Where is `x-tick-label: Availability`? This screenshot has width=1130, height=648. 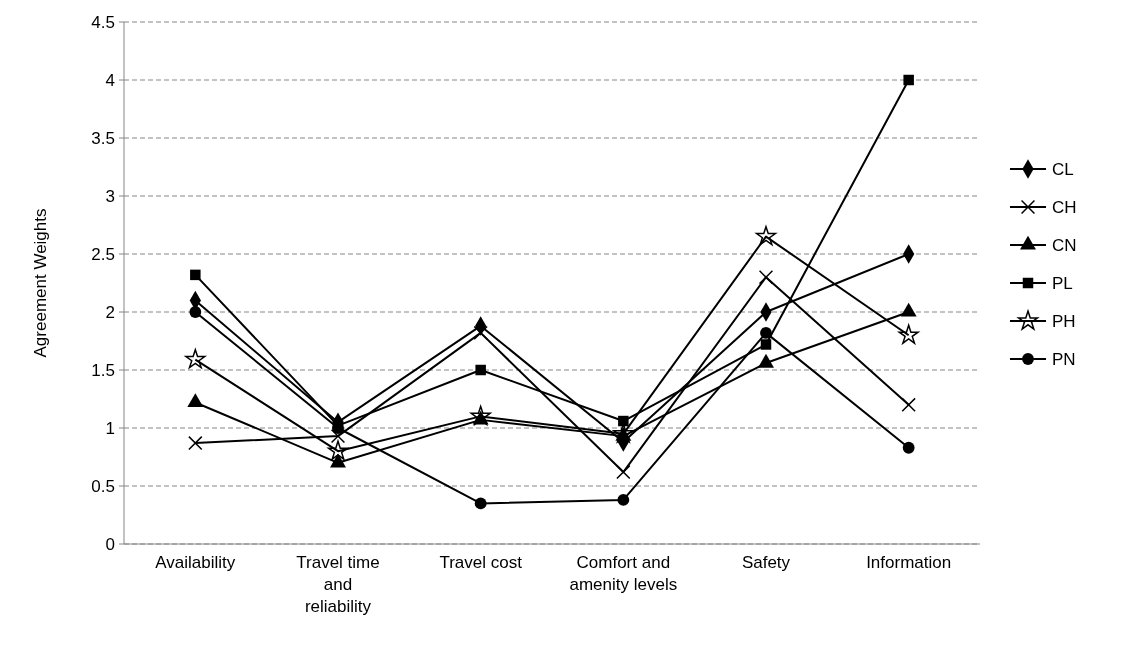
x-tick-label: Availability is located at coordinates (195, 562).